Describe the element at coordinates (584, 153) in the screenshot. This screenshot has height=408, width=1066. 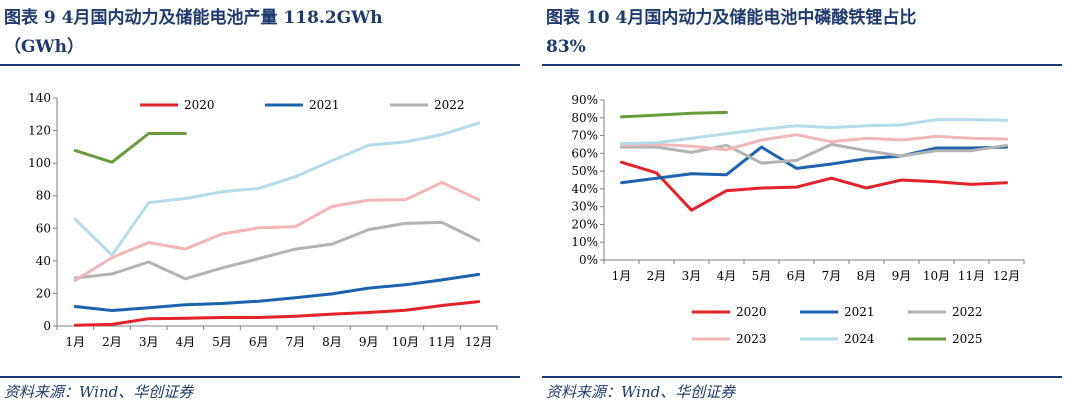
I see `y-tick-label: 60%` at that location.